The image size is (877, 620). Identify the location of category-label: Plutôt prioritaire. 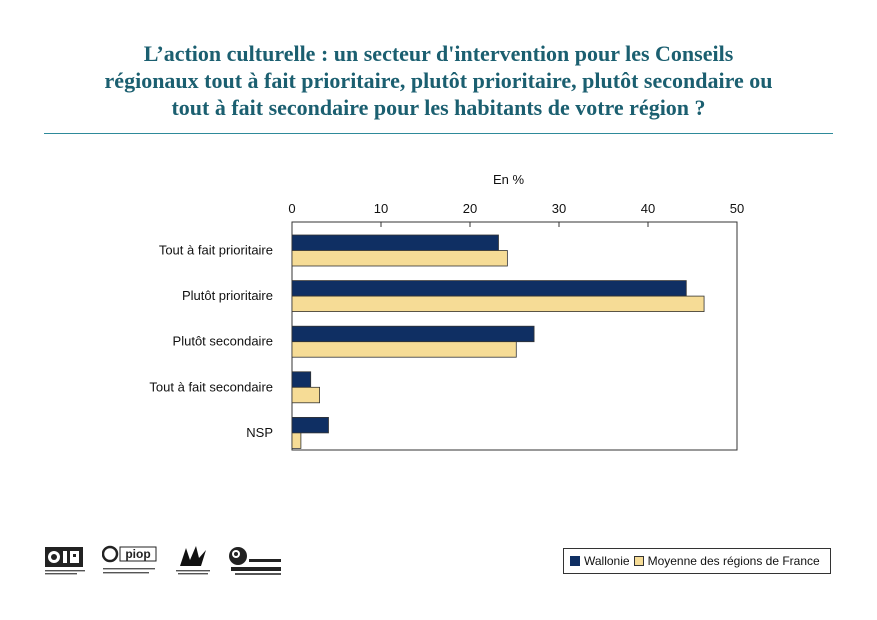
(227, 295).